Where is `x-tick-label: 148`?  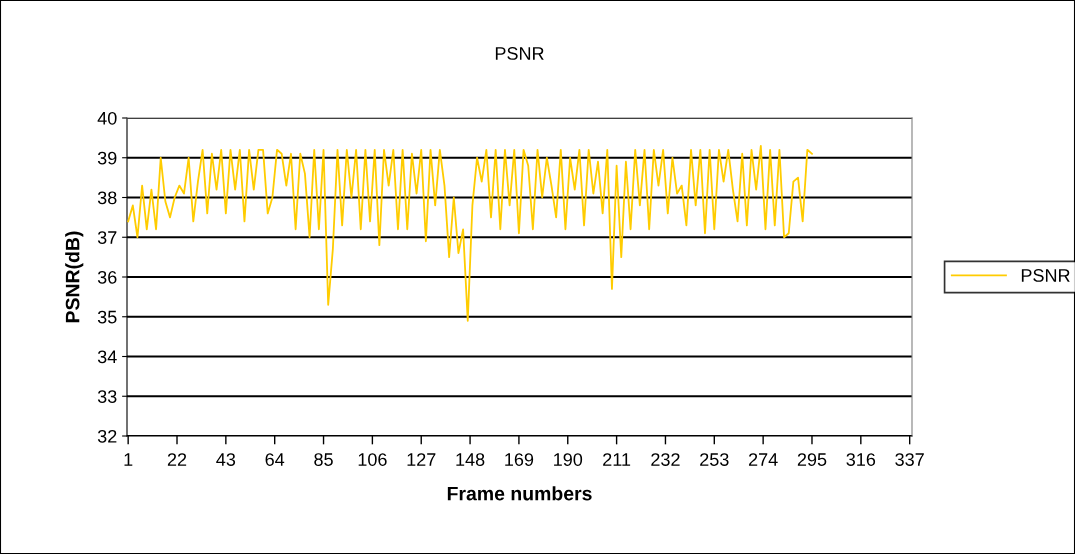
x-tick-label: 148 is located at coordinates (470, 459).